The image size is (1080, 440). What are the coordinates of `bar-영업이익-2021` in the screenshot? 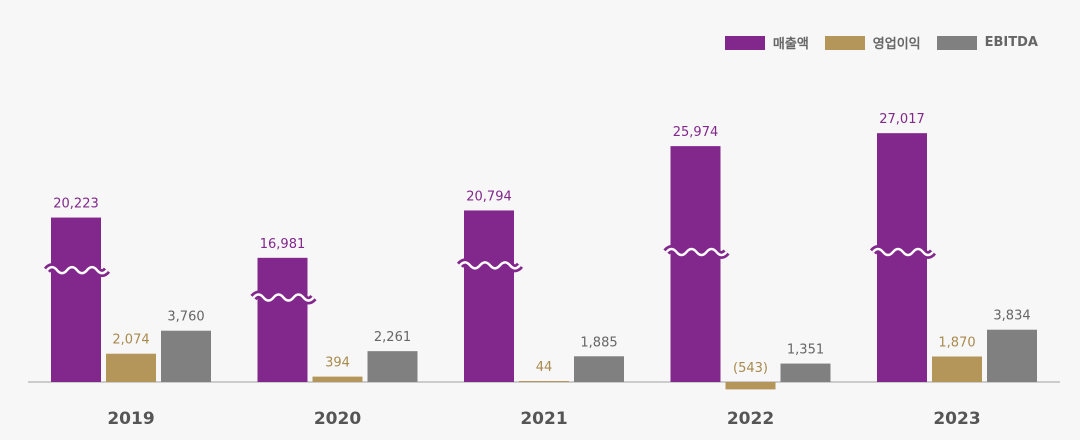 It's located at (544, 381).